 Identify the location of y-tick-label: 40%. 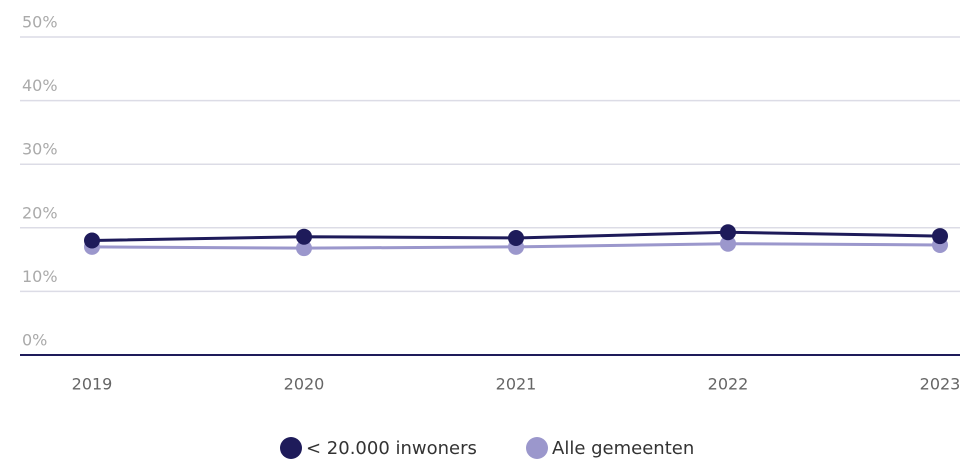
(40, 85).